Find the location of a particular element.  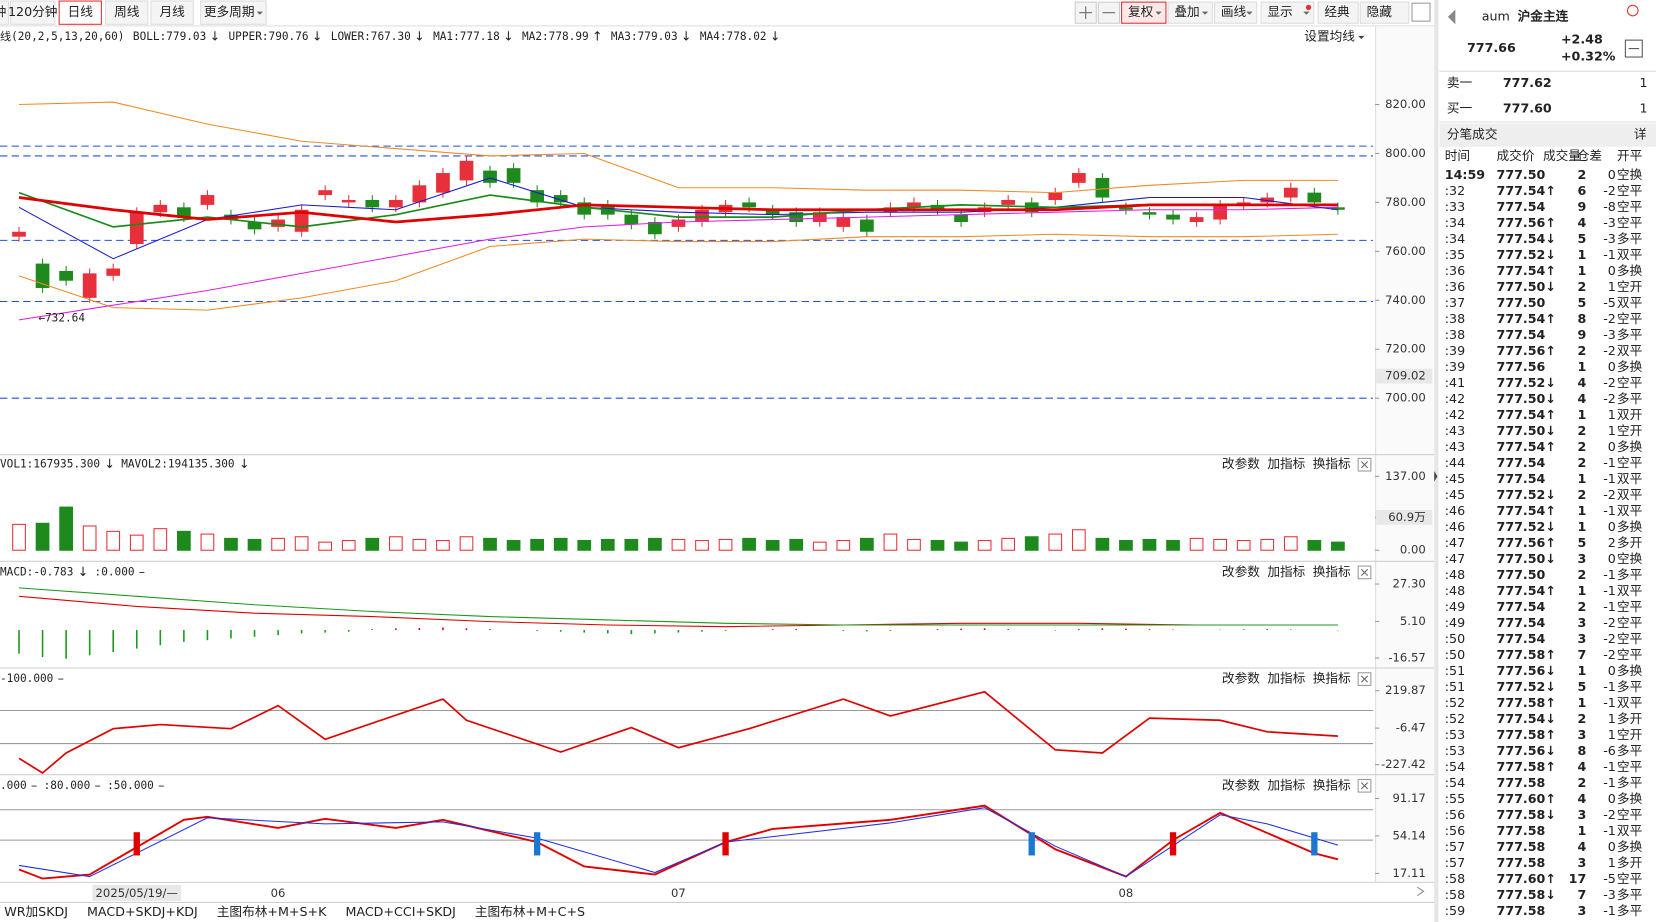

tool-label: 叠加 is located at coordinates (1186, 11).